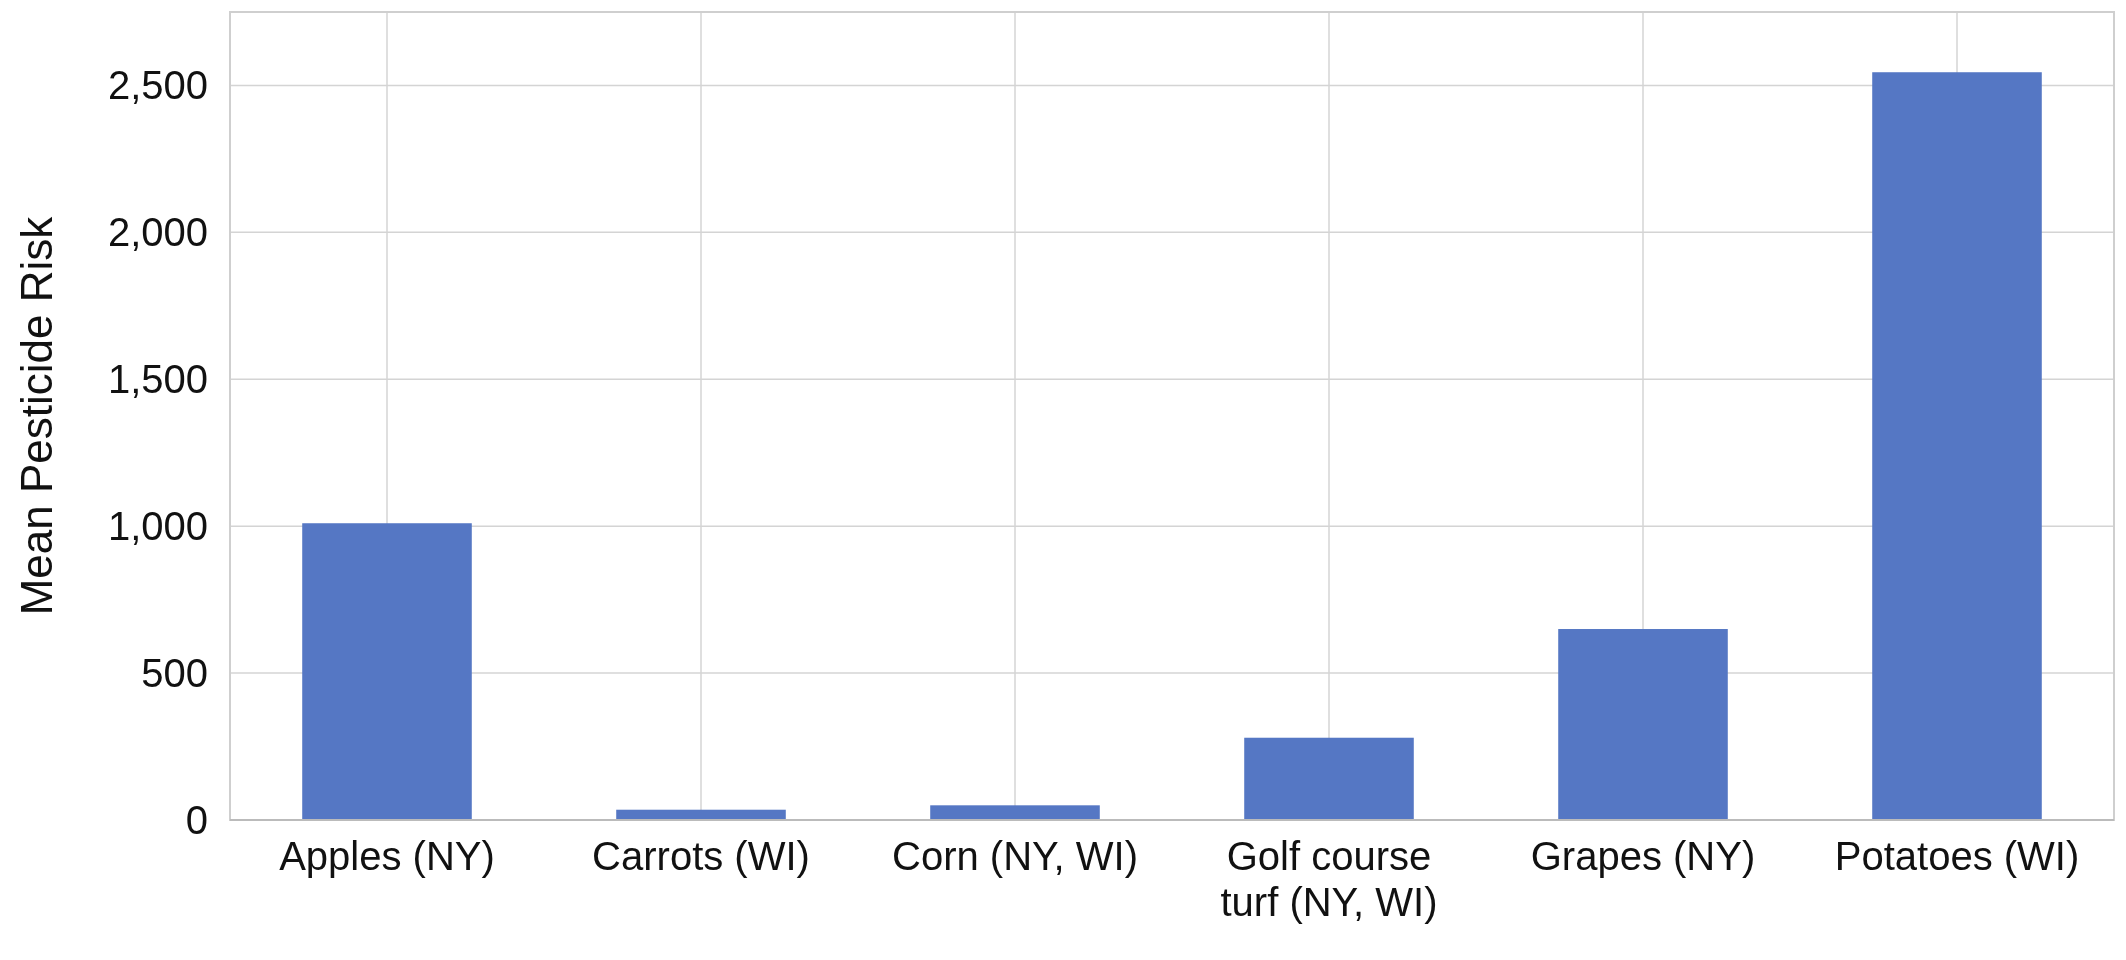 The width and height of the screenshot is (2126, 960). I want to click on y-tick-label: 500, so click(174, 673).